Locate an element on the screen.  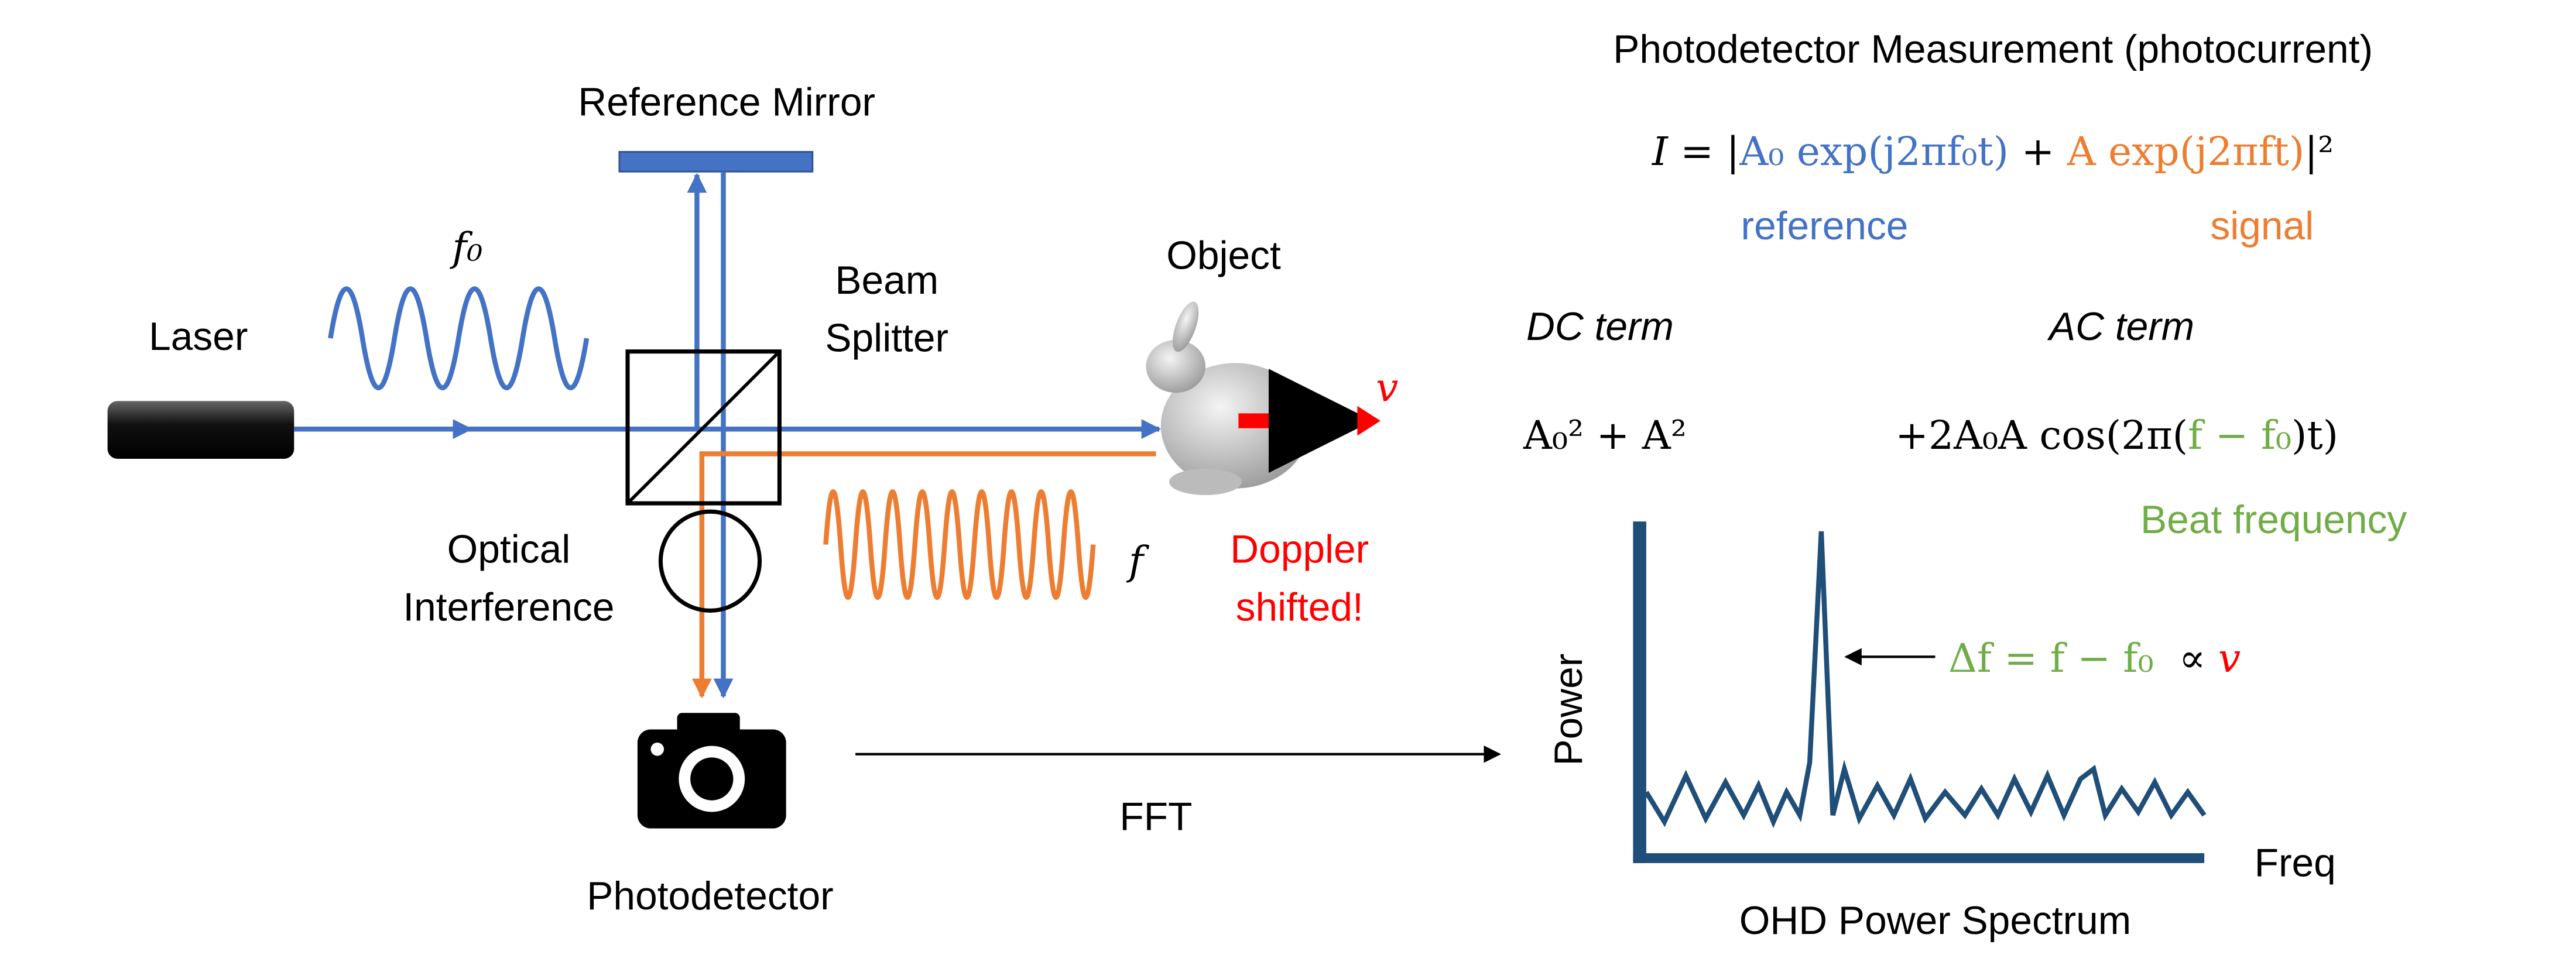
text-part: v is located at coordinates (2229, 658).